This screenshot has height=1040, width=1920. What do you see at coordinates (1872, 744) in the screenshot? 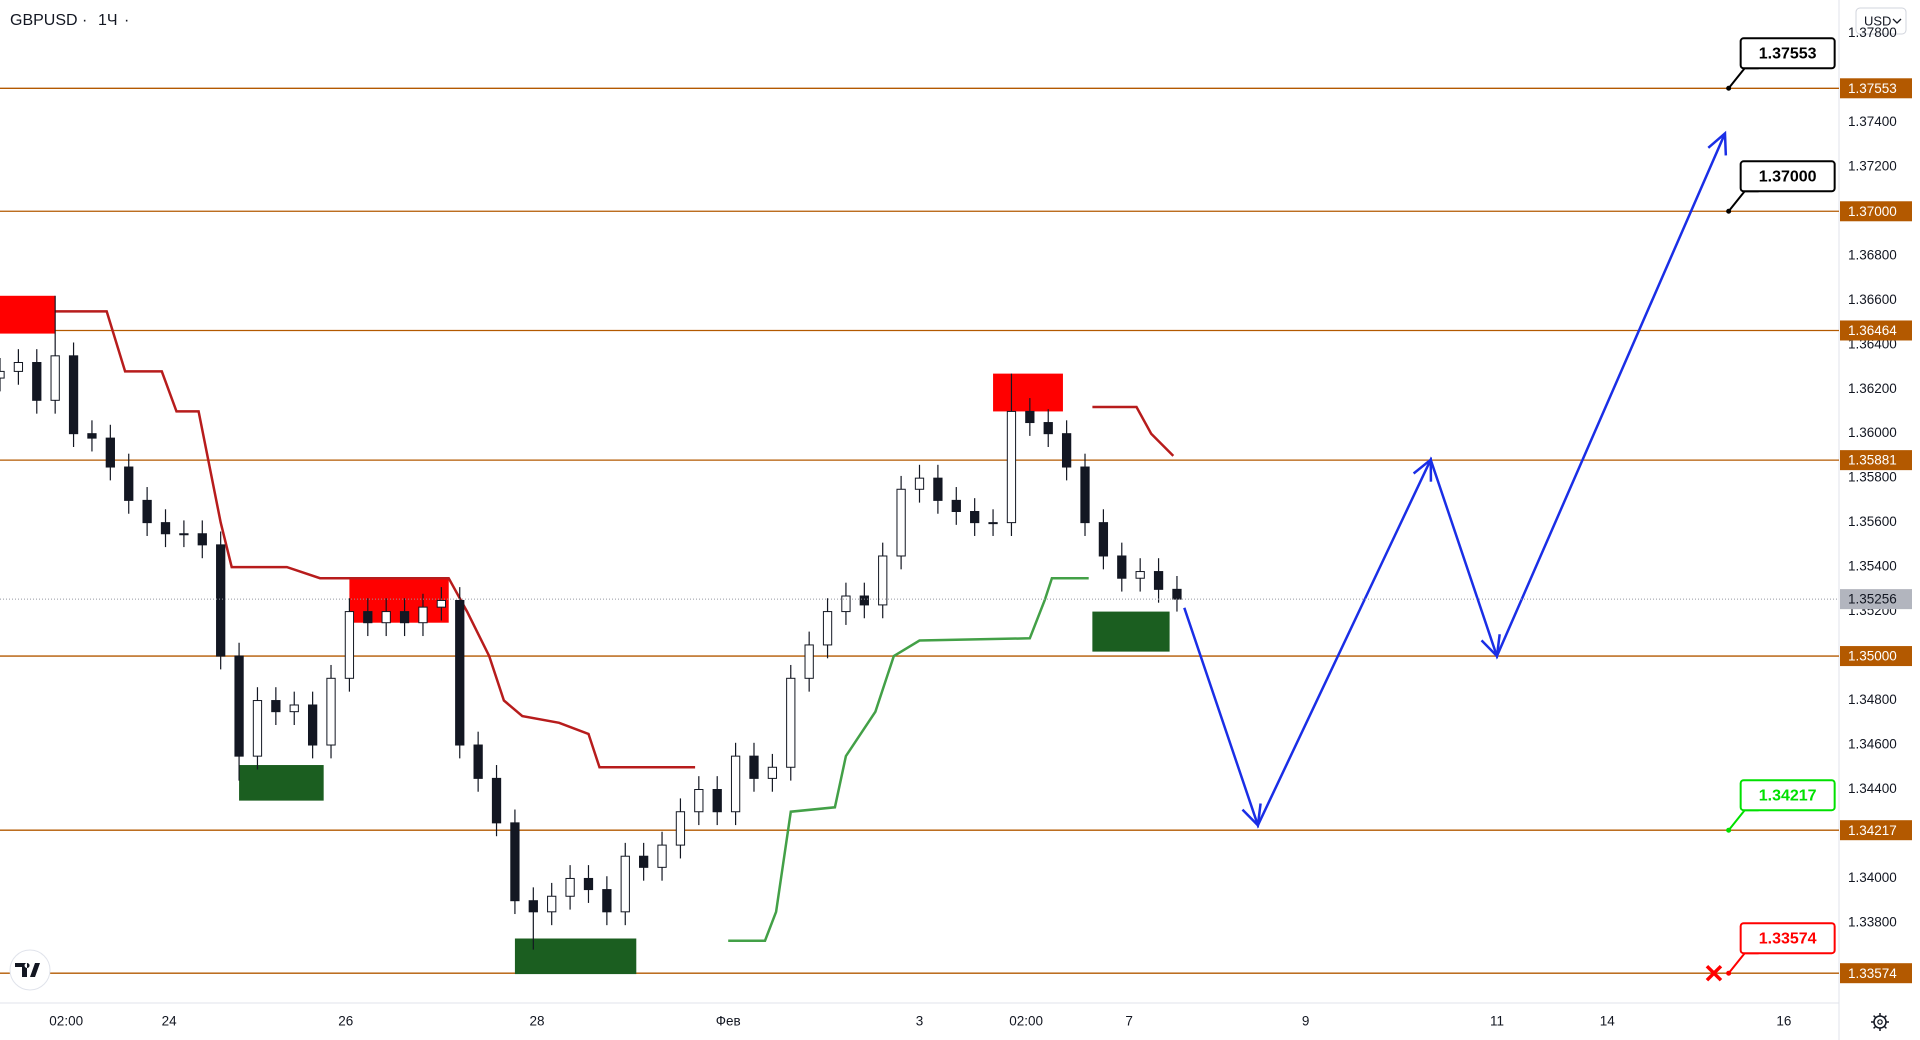
I see `y-tick-label: 1.34600` at bounding box center [1872, 744].